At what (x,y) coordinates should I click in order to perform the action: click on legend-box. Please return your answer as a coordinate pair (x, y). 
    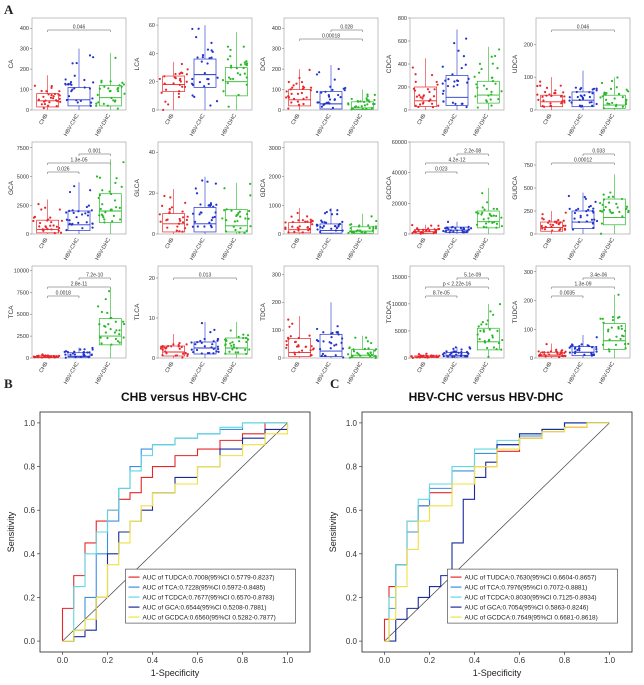
    Looking at the image, I should click on (210, 596).